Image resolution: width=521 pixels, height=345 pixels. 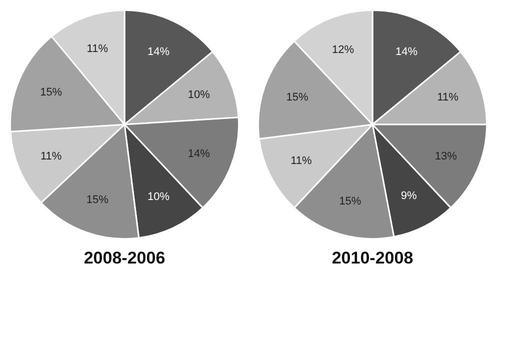 What do you see at coordinates (125, 258) in the screenshot?
I see `text: 2008-2006` at bounding box center [125, 258].